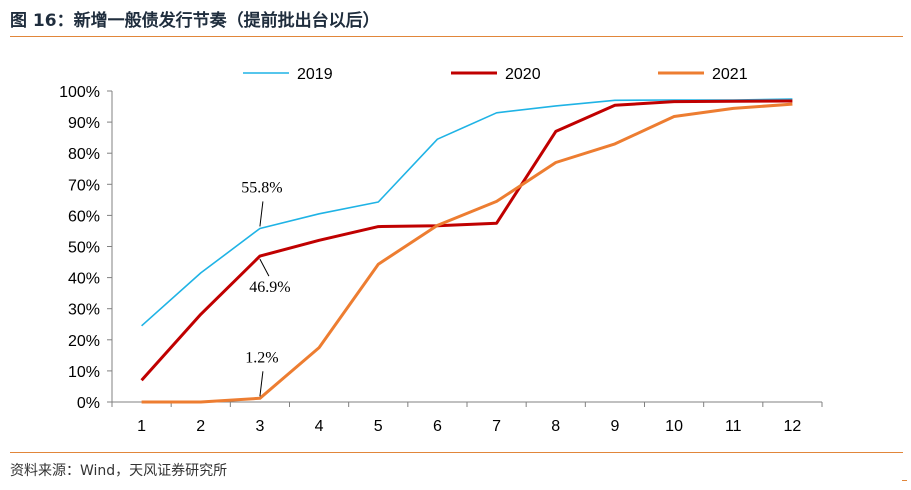  What do you see at coordinates (730, 74) in the screenshot?
I see `legend-label-2021: 2021` at bounding box center [730, 74].